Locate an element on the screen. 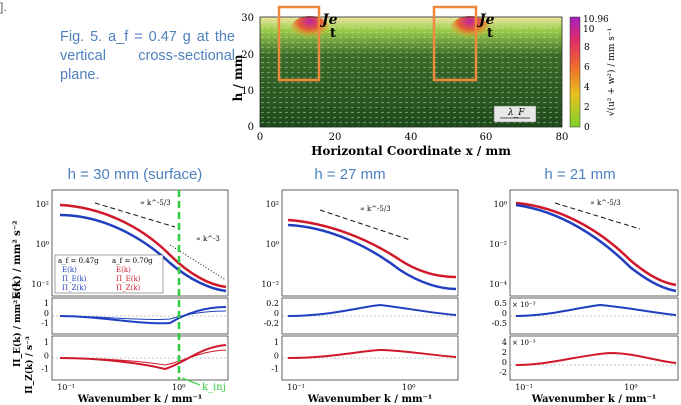  legend-item: a_f = 0.47g is located at coordinates (78, 261).